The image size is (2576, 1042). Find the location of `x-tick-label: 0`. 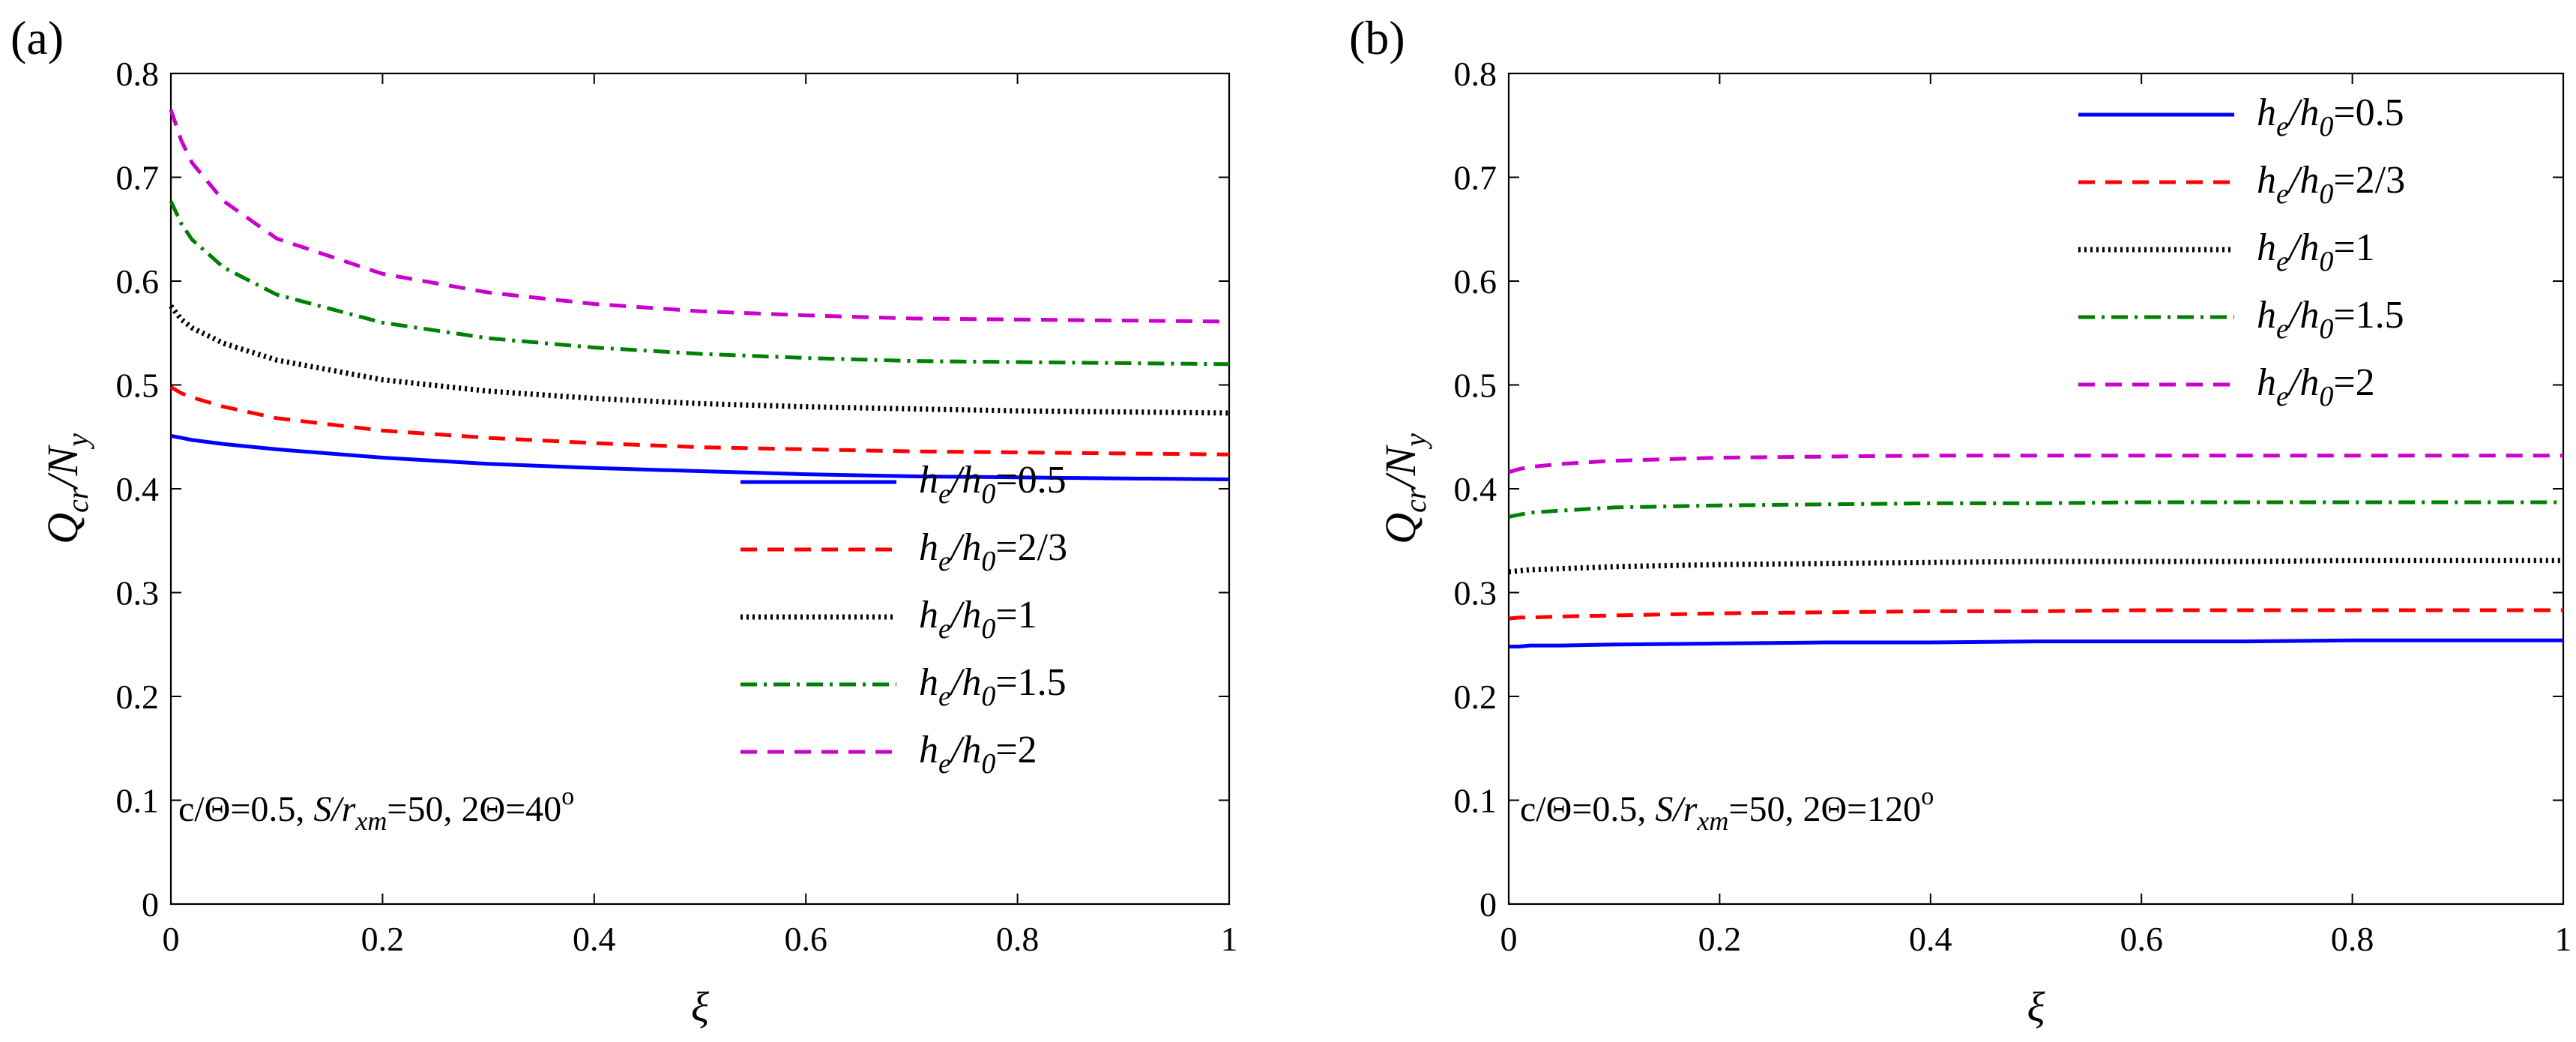

x-tick-label: 0 is located at coordinates (1509, 939).